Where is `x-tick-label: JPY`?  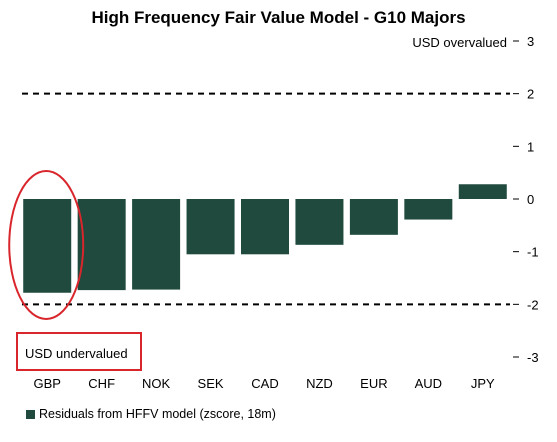 x-tick-label: JPY is located at coordinates (483, 383).